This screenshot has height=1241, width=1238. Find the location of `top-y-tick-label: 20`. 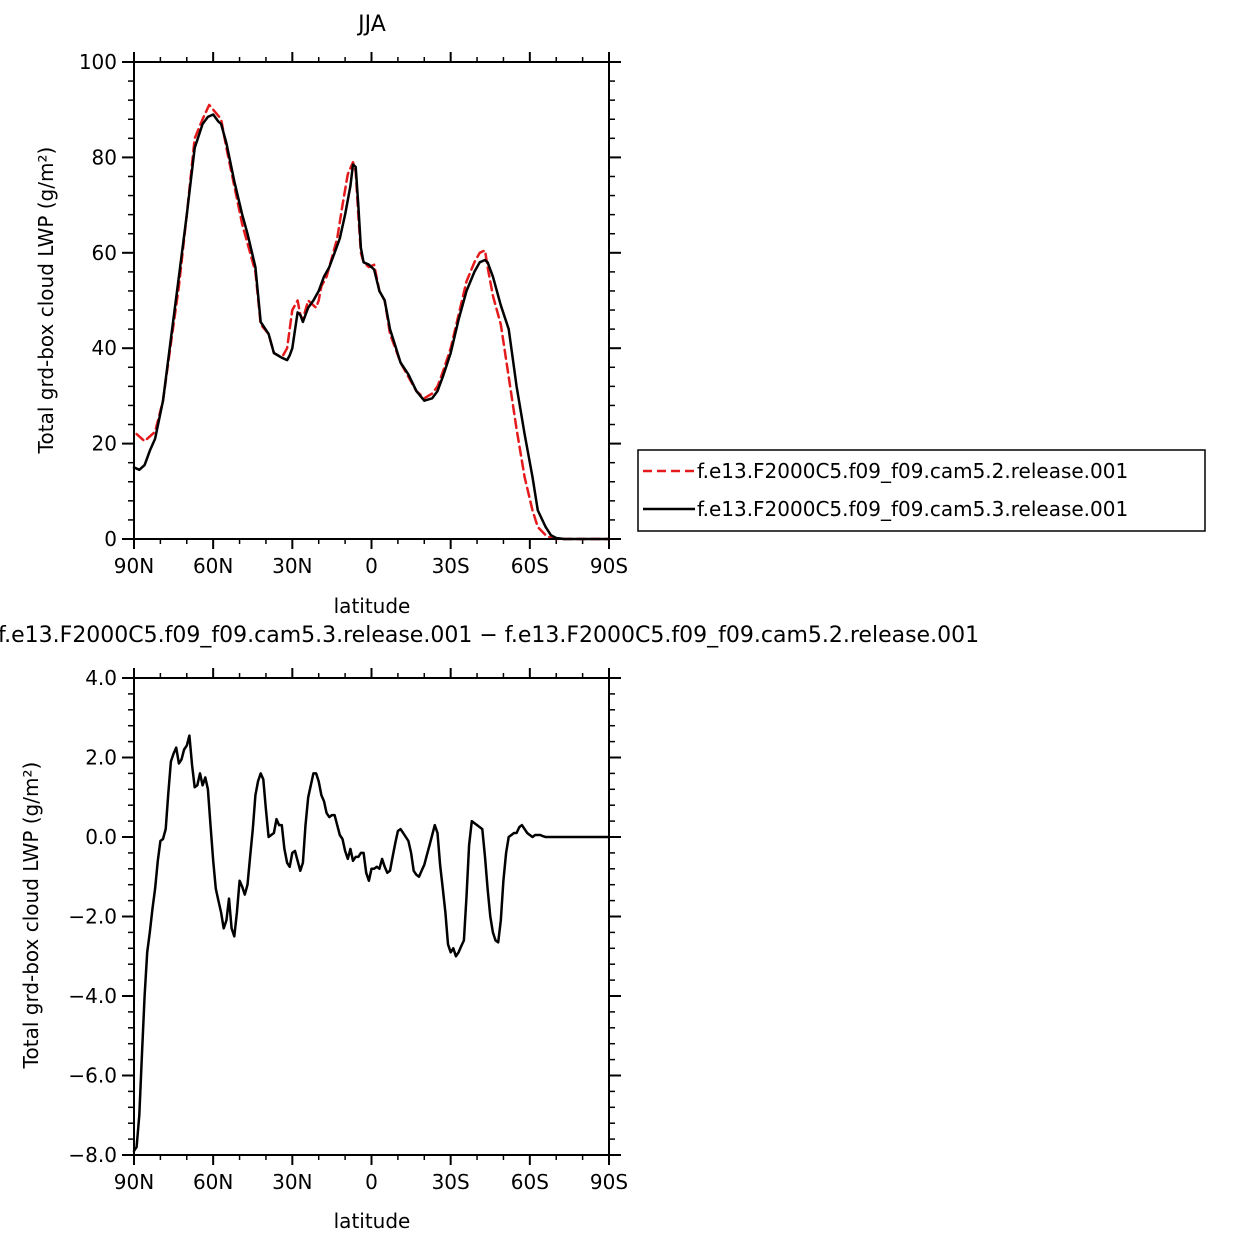

top-y-tick-label: 20 is located at coordinates (104, 444).